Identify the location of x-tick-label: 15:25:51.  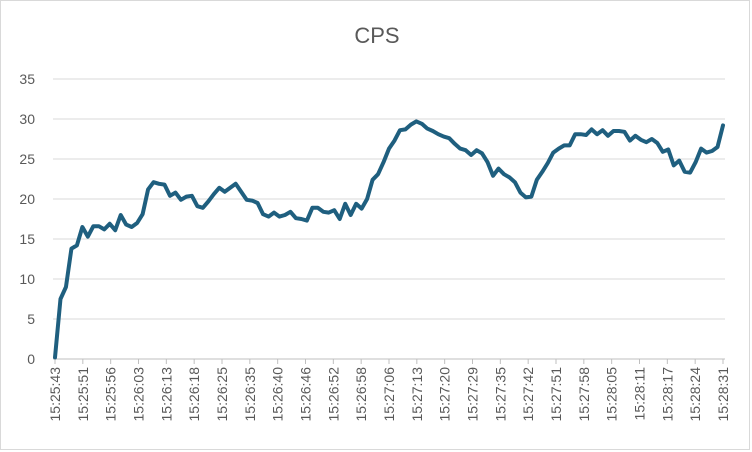
(83, 394).